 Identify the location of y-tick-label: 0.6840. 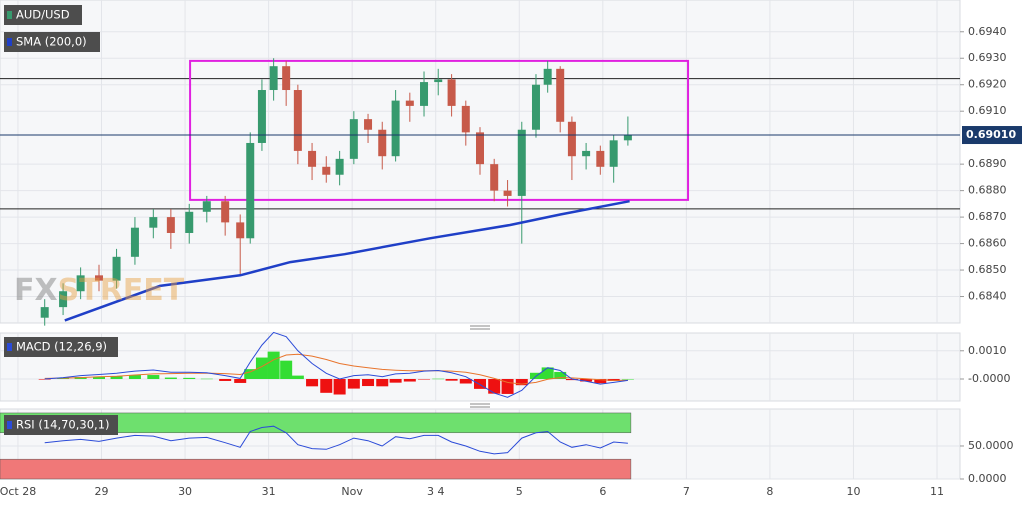
(987, 296).